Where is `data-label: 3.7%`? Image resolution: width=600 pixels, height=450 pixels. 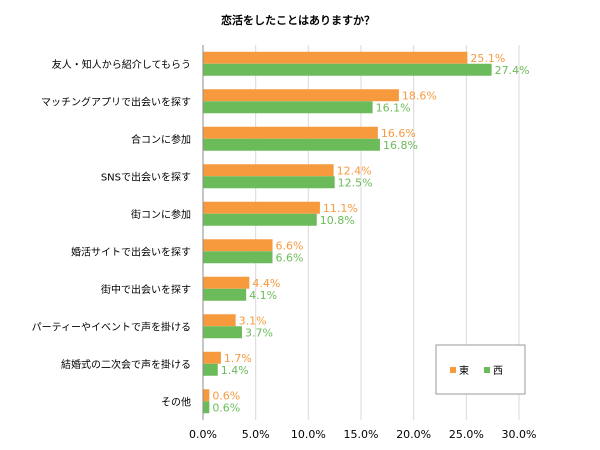 data-label: 3.7% is located at coordinates (259, 332).